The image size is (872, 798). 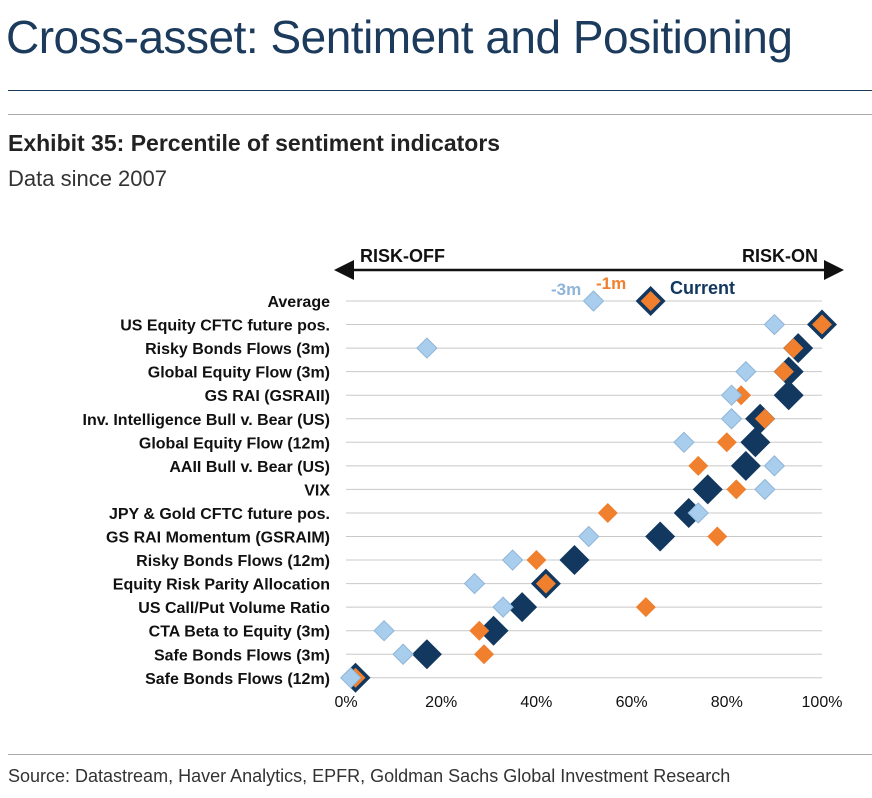 What do you see at coordinates (219, 514) in the screenshot?
I see `category-label: JPY & Gold CFTC future pos.` at bounding box center [219, 514].